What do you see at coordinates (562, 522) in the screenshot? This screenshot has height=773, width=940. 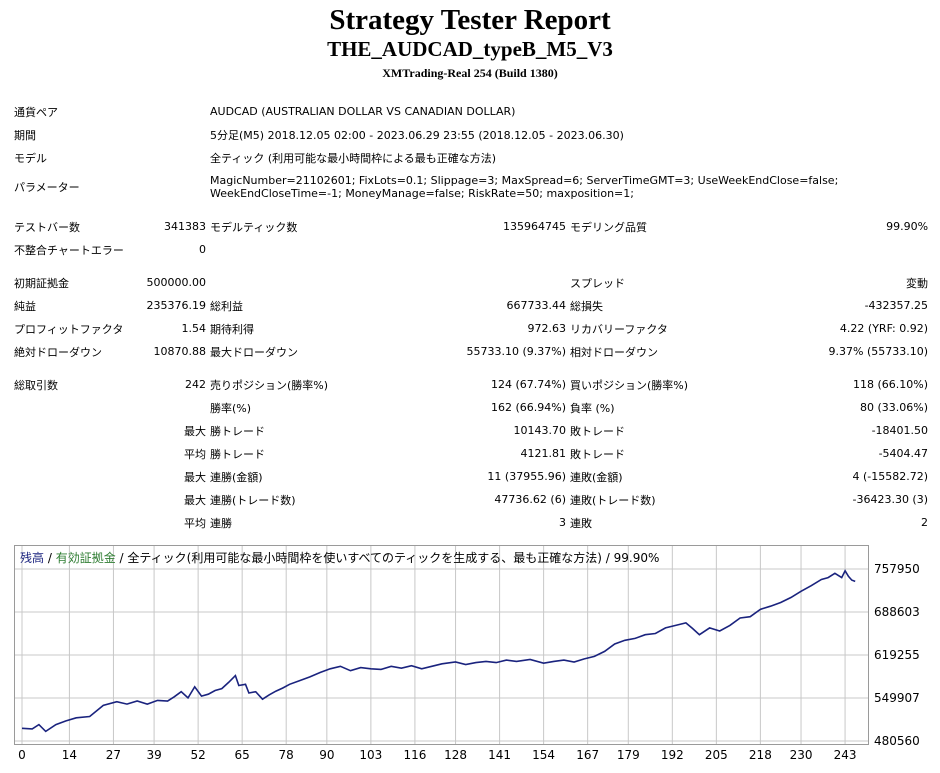 I see `avg-cons-win-value: 3` at bounding box center [562, 522].